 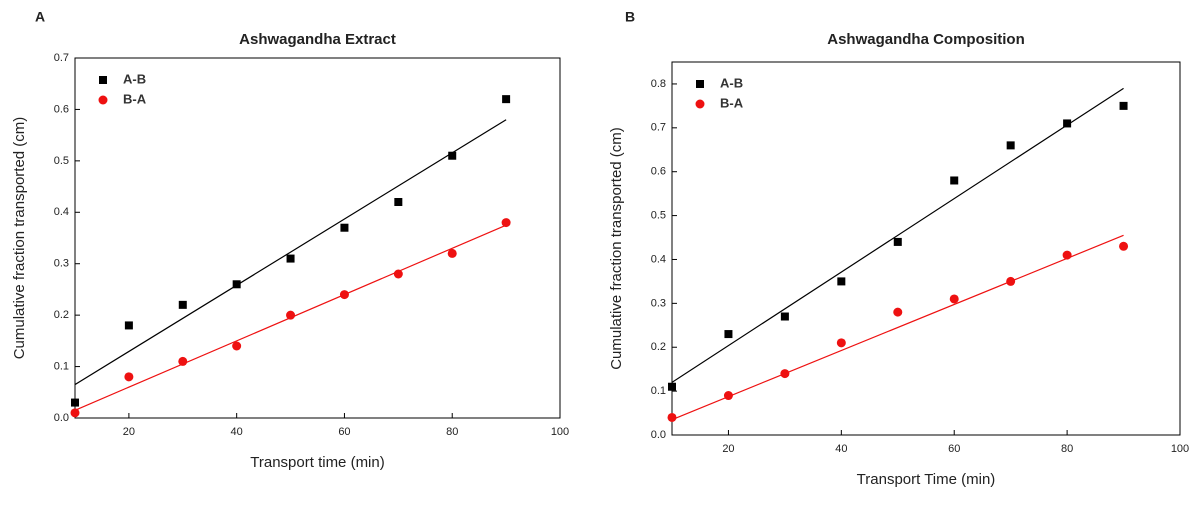 I want to click on chart-title: Ashwagandha Extract, so click(x=317, y=39).